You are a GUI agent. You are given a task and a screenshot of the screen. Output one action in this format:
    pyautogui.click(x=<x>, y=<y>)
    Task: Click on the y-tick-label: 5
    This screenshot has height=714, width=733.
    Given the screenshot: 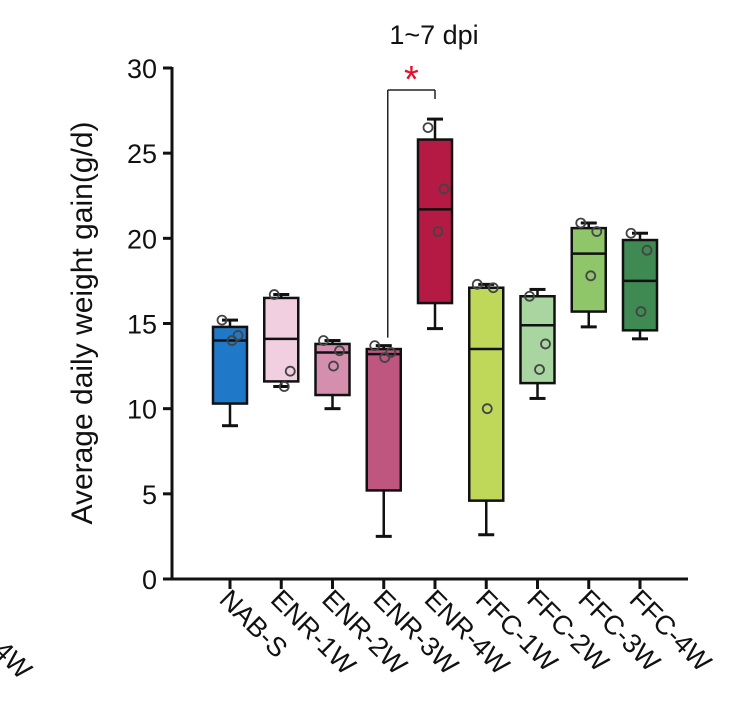 What is the action you would take?
    pyautogui.click(x=149, y=495)
    